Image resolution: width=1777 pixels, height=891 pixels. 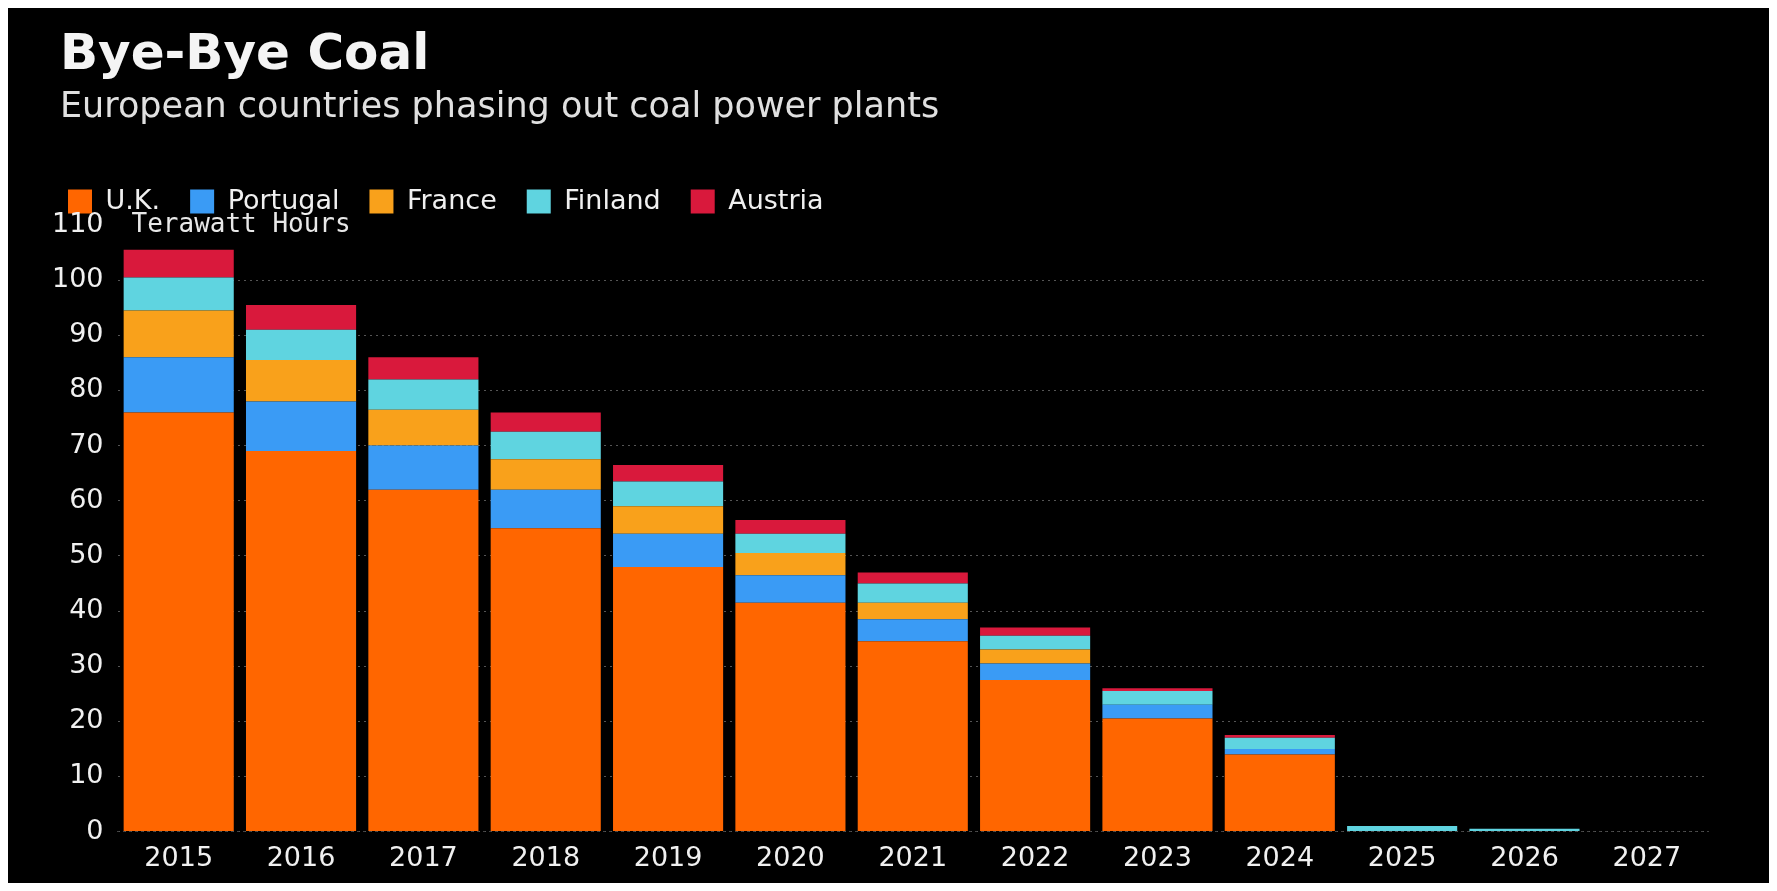 I want to click on y-tick-label: 100, so click(x=77, y=278).